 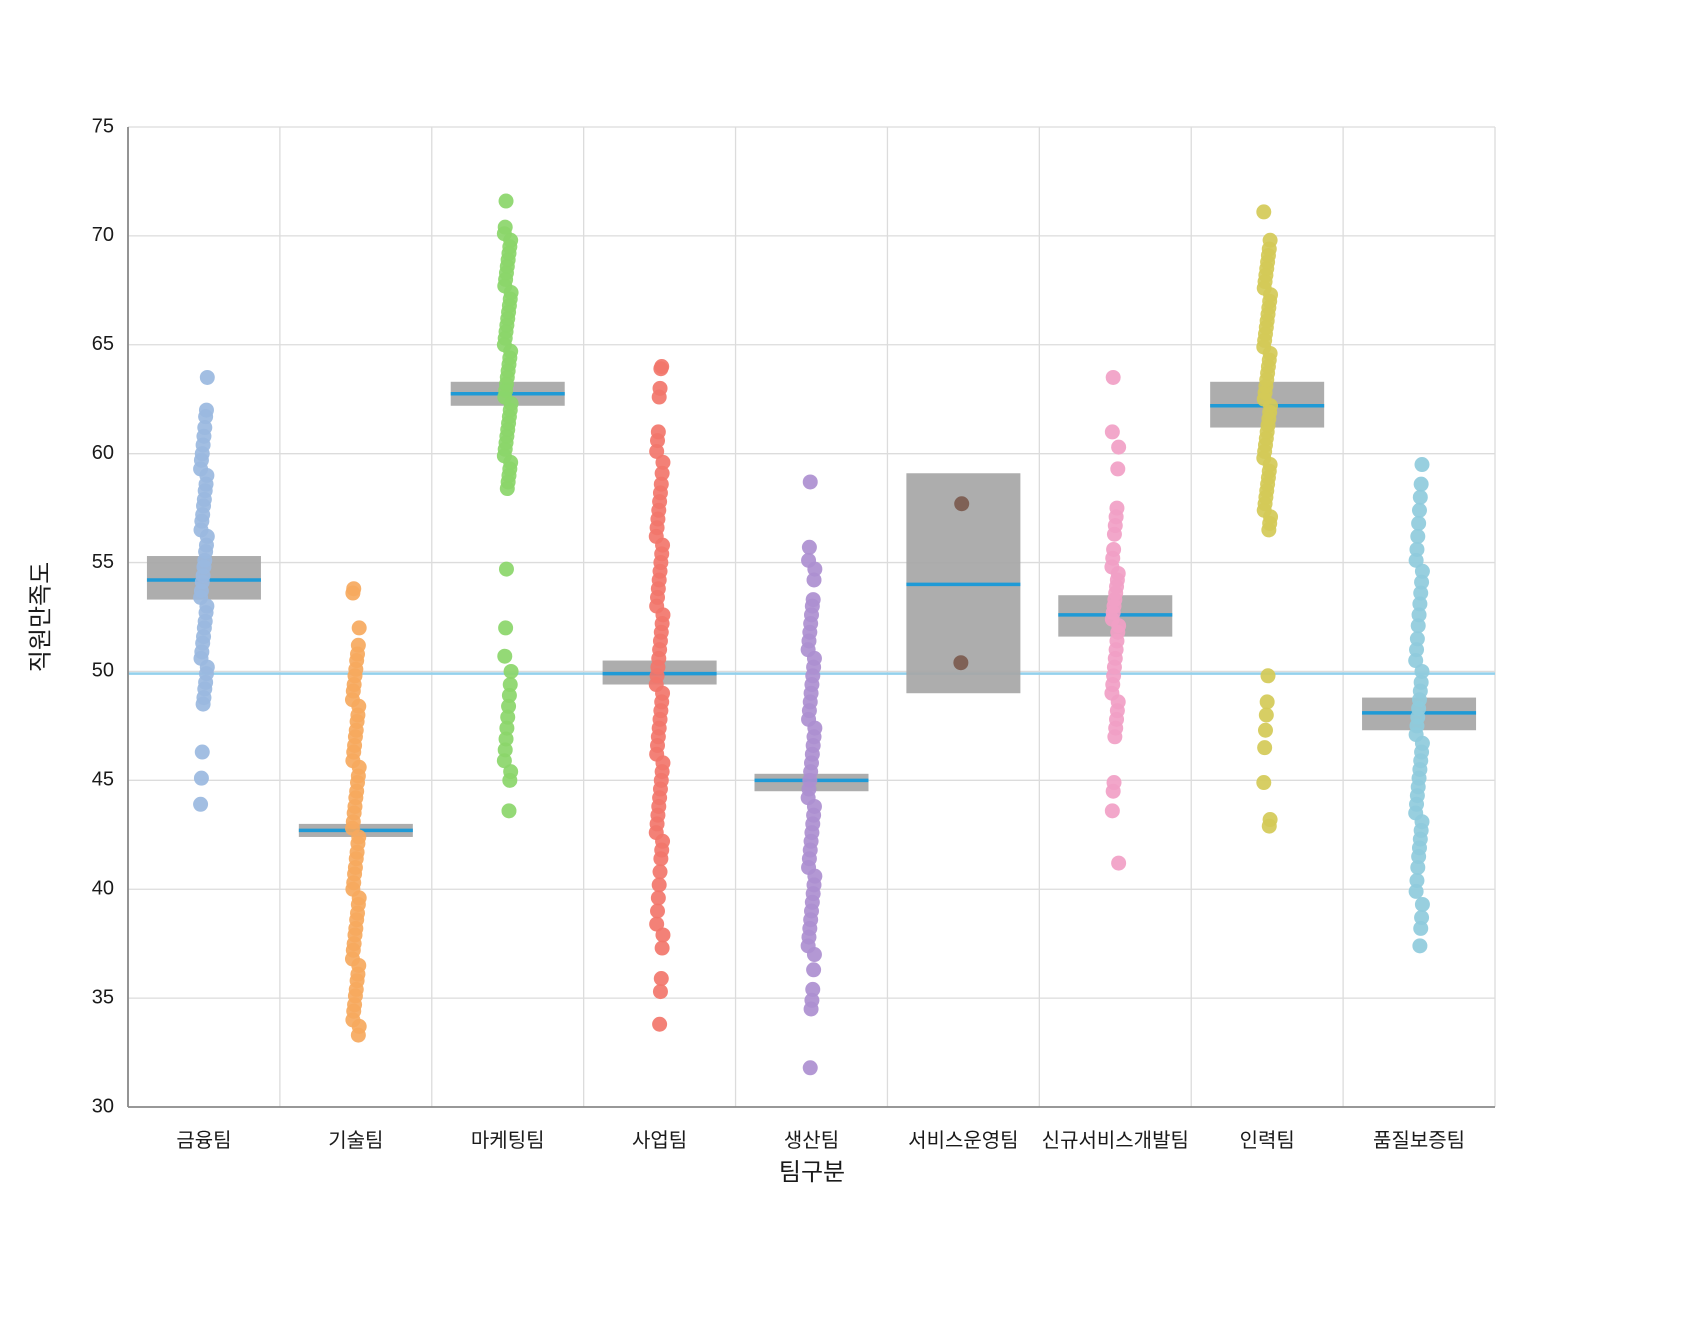 I want to click on y-tick-label: 40, so click(x=103, y=889).